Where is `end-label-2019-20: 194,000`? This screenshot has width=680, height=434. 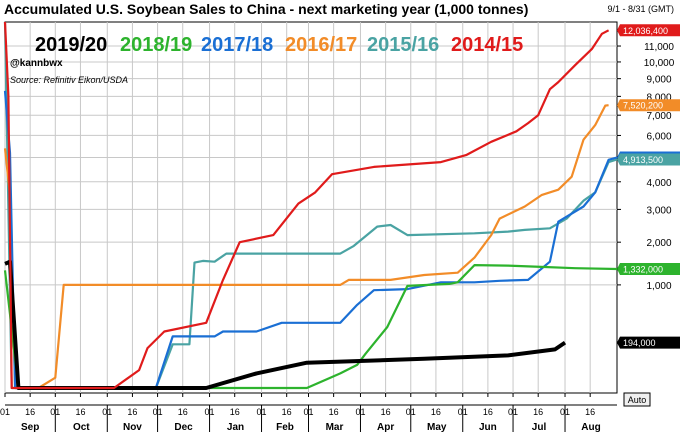
end-label-2019-20: 194,000 is located at coordinates (648, 342).